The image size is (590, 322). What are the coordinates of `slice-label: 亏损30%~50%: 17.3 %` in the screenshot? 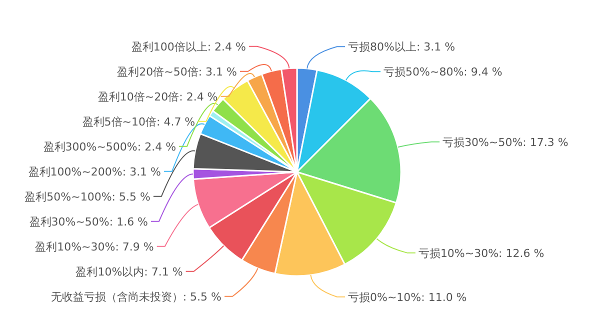 It's located at (505, 142).